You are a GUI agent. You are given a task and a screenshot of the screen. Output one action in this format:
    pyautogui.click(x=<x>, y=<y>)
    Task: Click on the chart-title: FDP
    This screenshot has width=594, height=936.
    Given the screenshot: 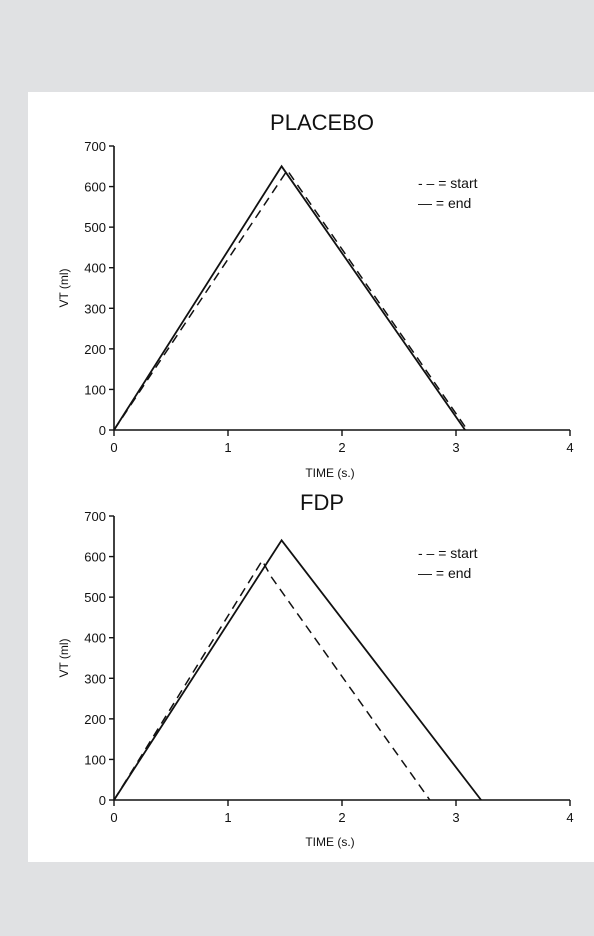 What is the action you would take?
    pyautogui.click(x=322, y=502)
    